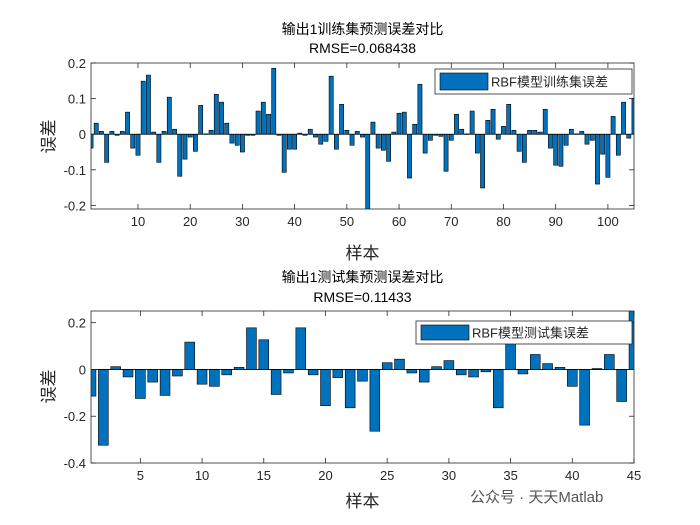 The image size is (700, 525). I want to click on chart1-legend: RBF模型训练集误差, so click(533, 81).